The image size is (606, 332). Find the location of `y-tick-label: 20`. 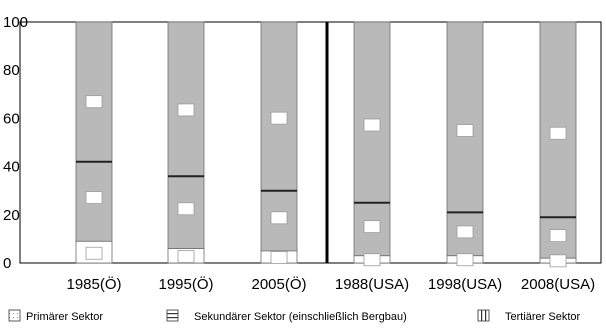

y-tick-label: 20 is located at coordinates (11, 215).